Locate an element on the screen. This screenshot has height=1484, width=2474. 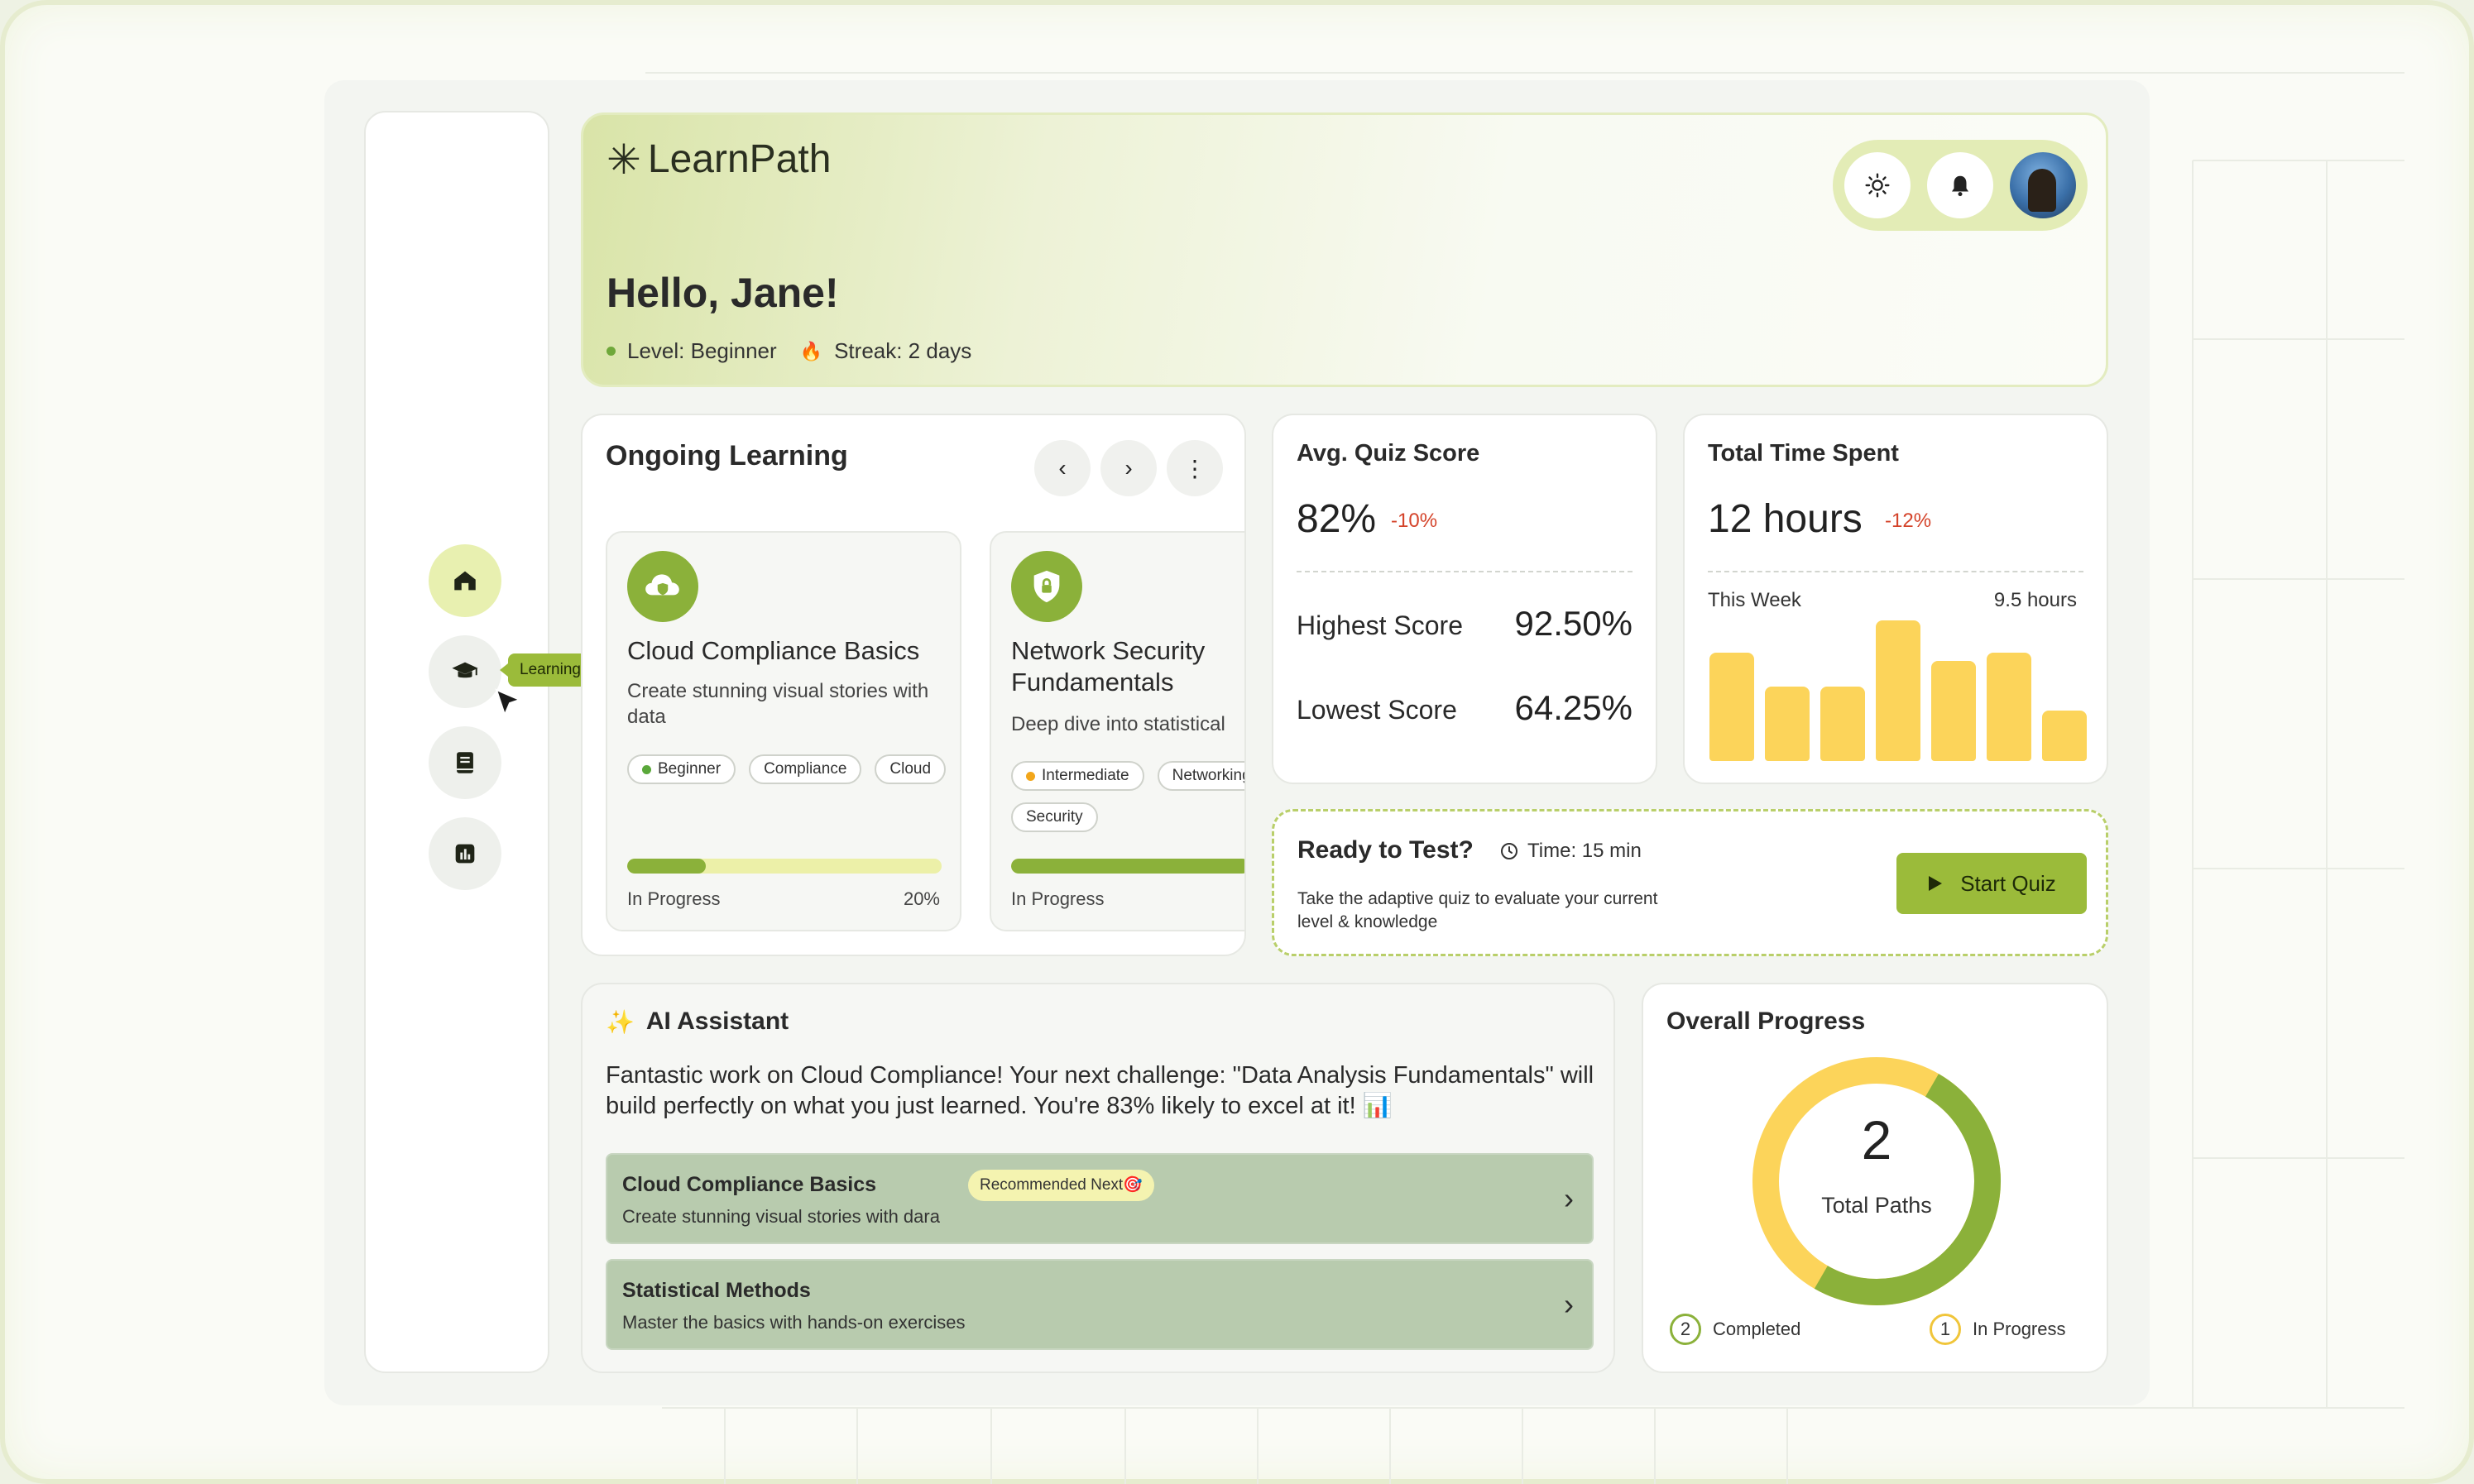
time-spent-change: -12% is located at coordinates (1909, 521).